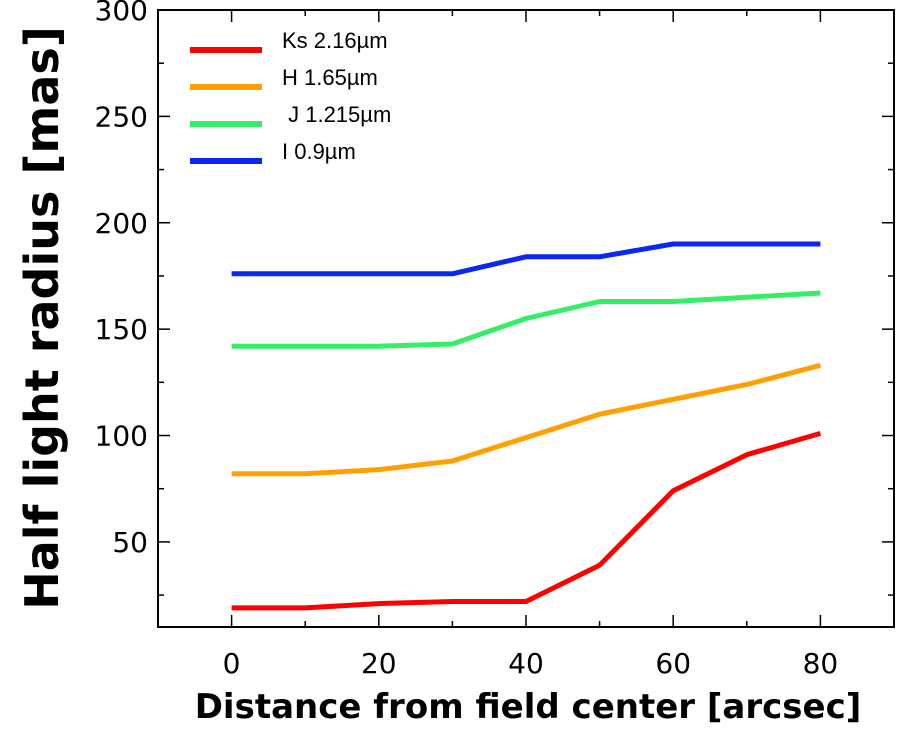 Image resolution: width=901 pixels, height=733 pixels. I want to click on x-axis-title: Distance from field center [arcsec], so click(528, 707).